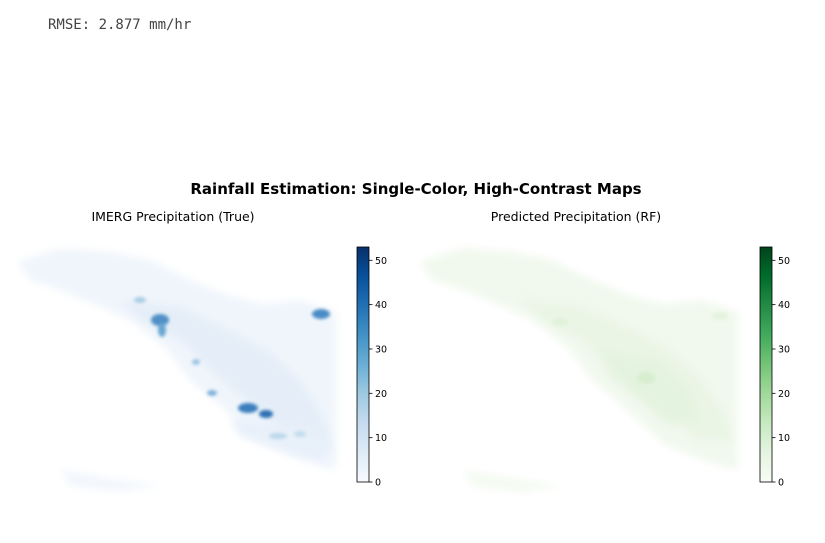 Image resolution: width=825 pixels, height=543 pixels. I want to click on rmse-output: RMSE: 2.877 mm/hr, so click(120, 25).